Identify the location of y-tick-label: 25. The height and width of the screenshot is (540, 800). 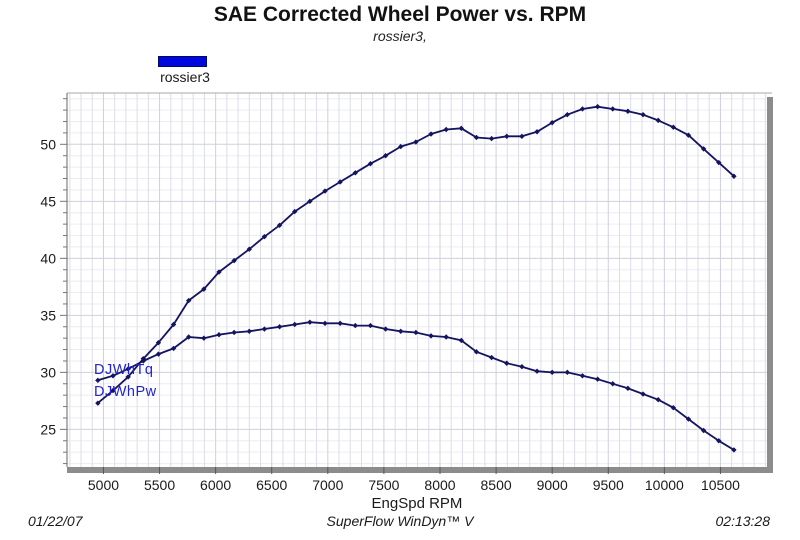
(48, 429).